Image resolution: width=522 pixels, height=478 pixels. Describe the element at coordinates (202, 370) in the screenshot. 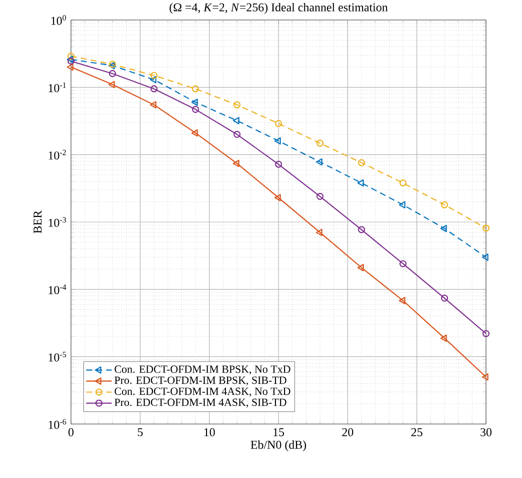

I see `legend-label: Con. EDCT-OFDM-IM BPSK, No TxD` at that location.